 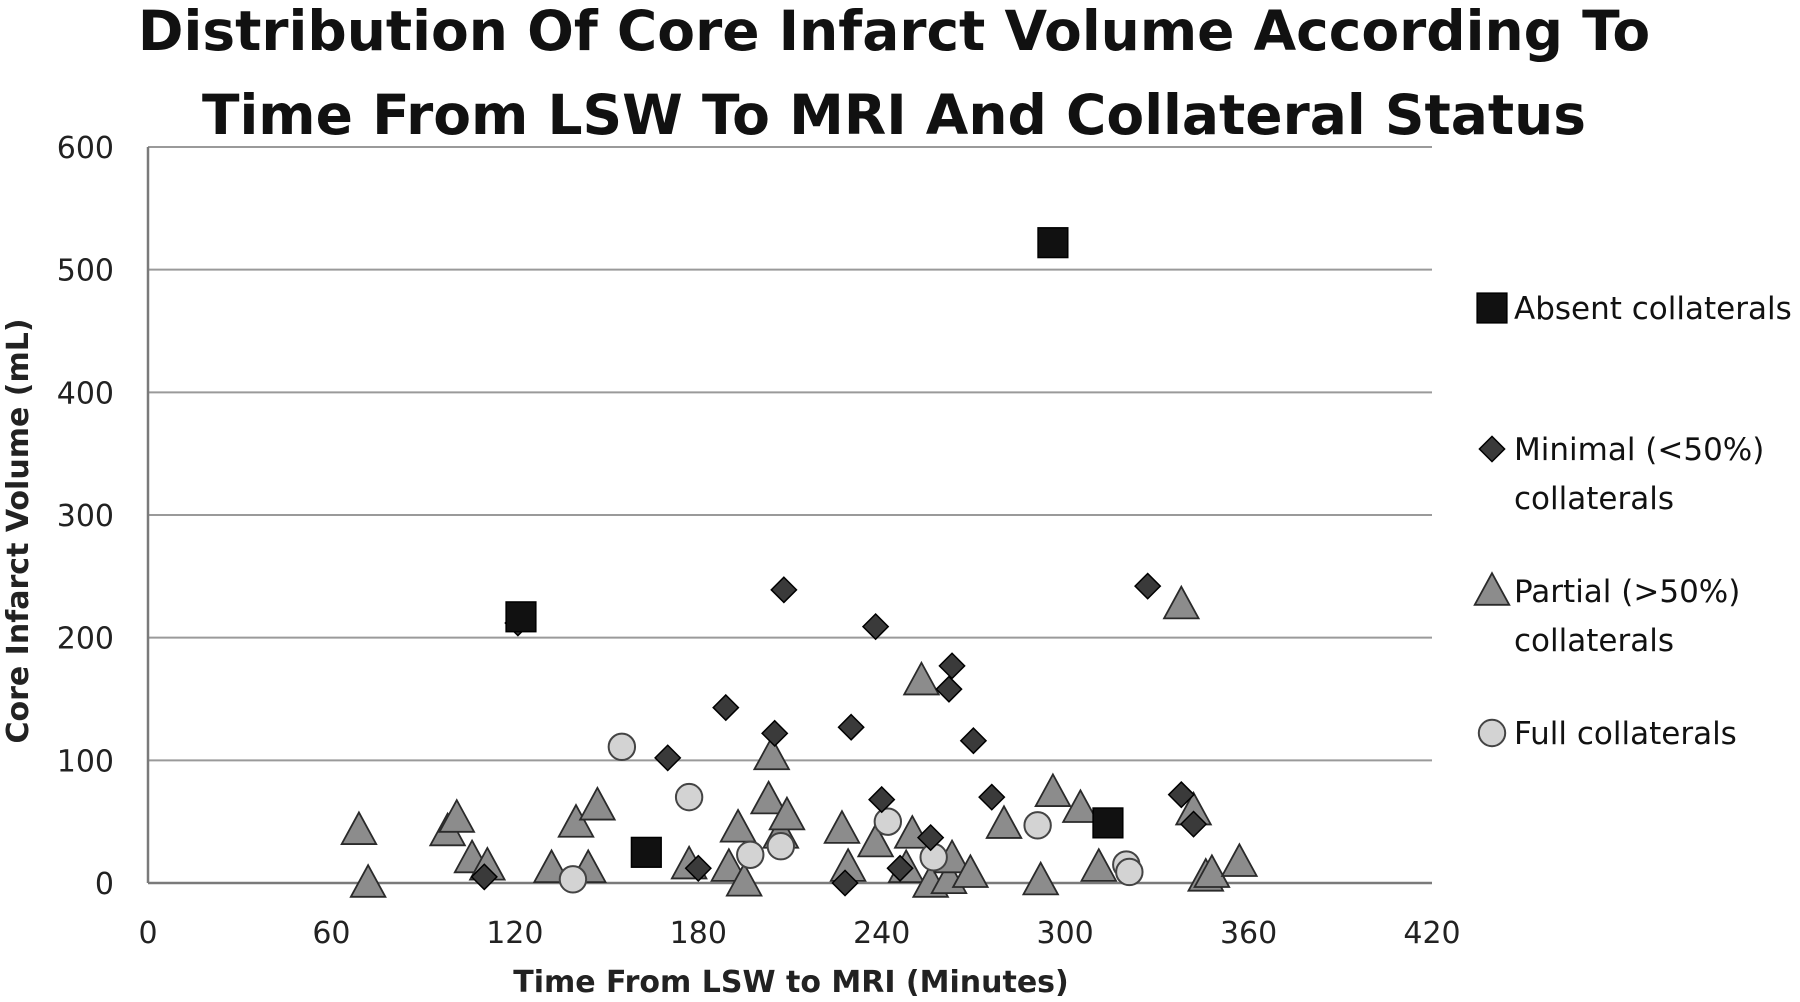 What do you see at coordinates (698, 933) in the screenshot?
I see `x-tick-label: 180` at bounding box center [698, 933].